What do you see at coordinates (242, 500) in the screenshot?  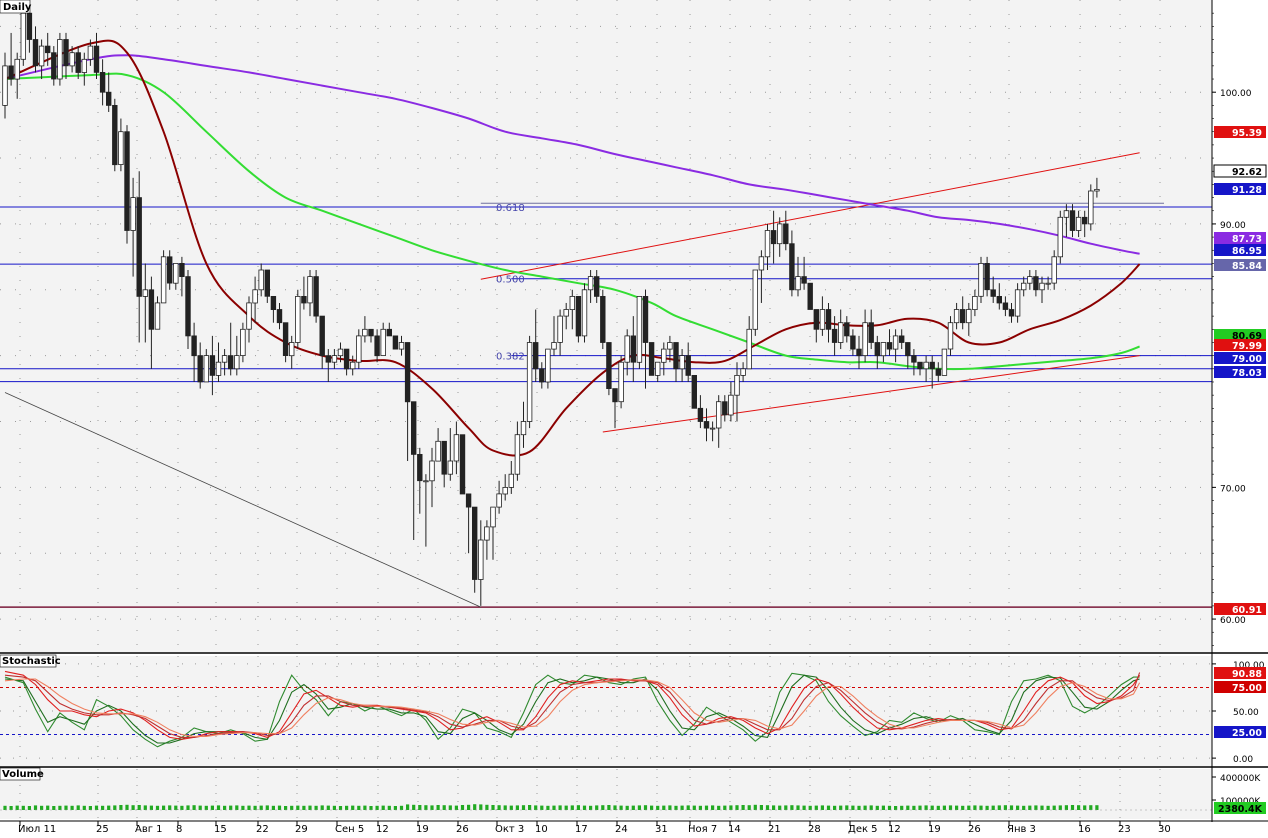 I see `trendline-downtrend` at bounding box center [242, 500].